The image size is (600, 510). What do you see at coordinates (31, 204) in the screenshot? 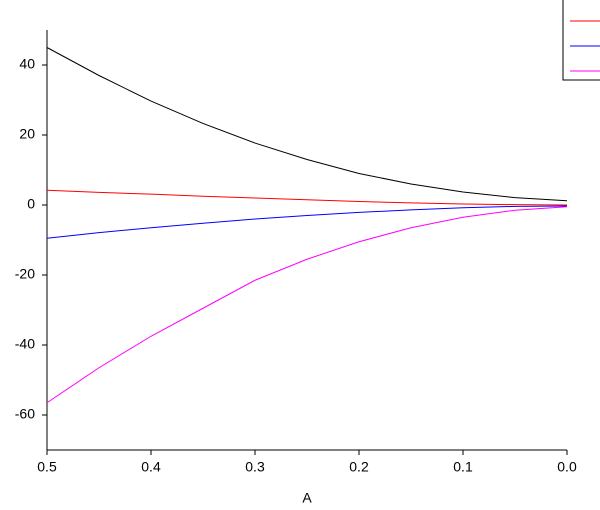
I see `y-tick-label: 0` at bounding box center [31, 204].